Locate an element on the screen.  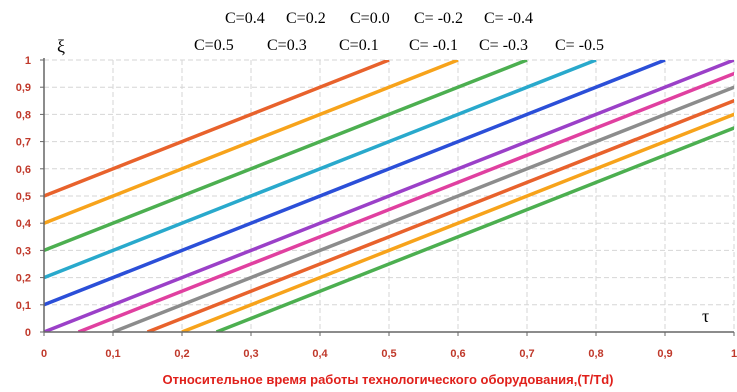
annotation-c-0.1: C=0.1 is located at coordinates (359, 45).